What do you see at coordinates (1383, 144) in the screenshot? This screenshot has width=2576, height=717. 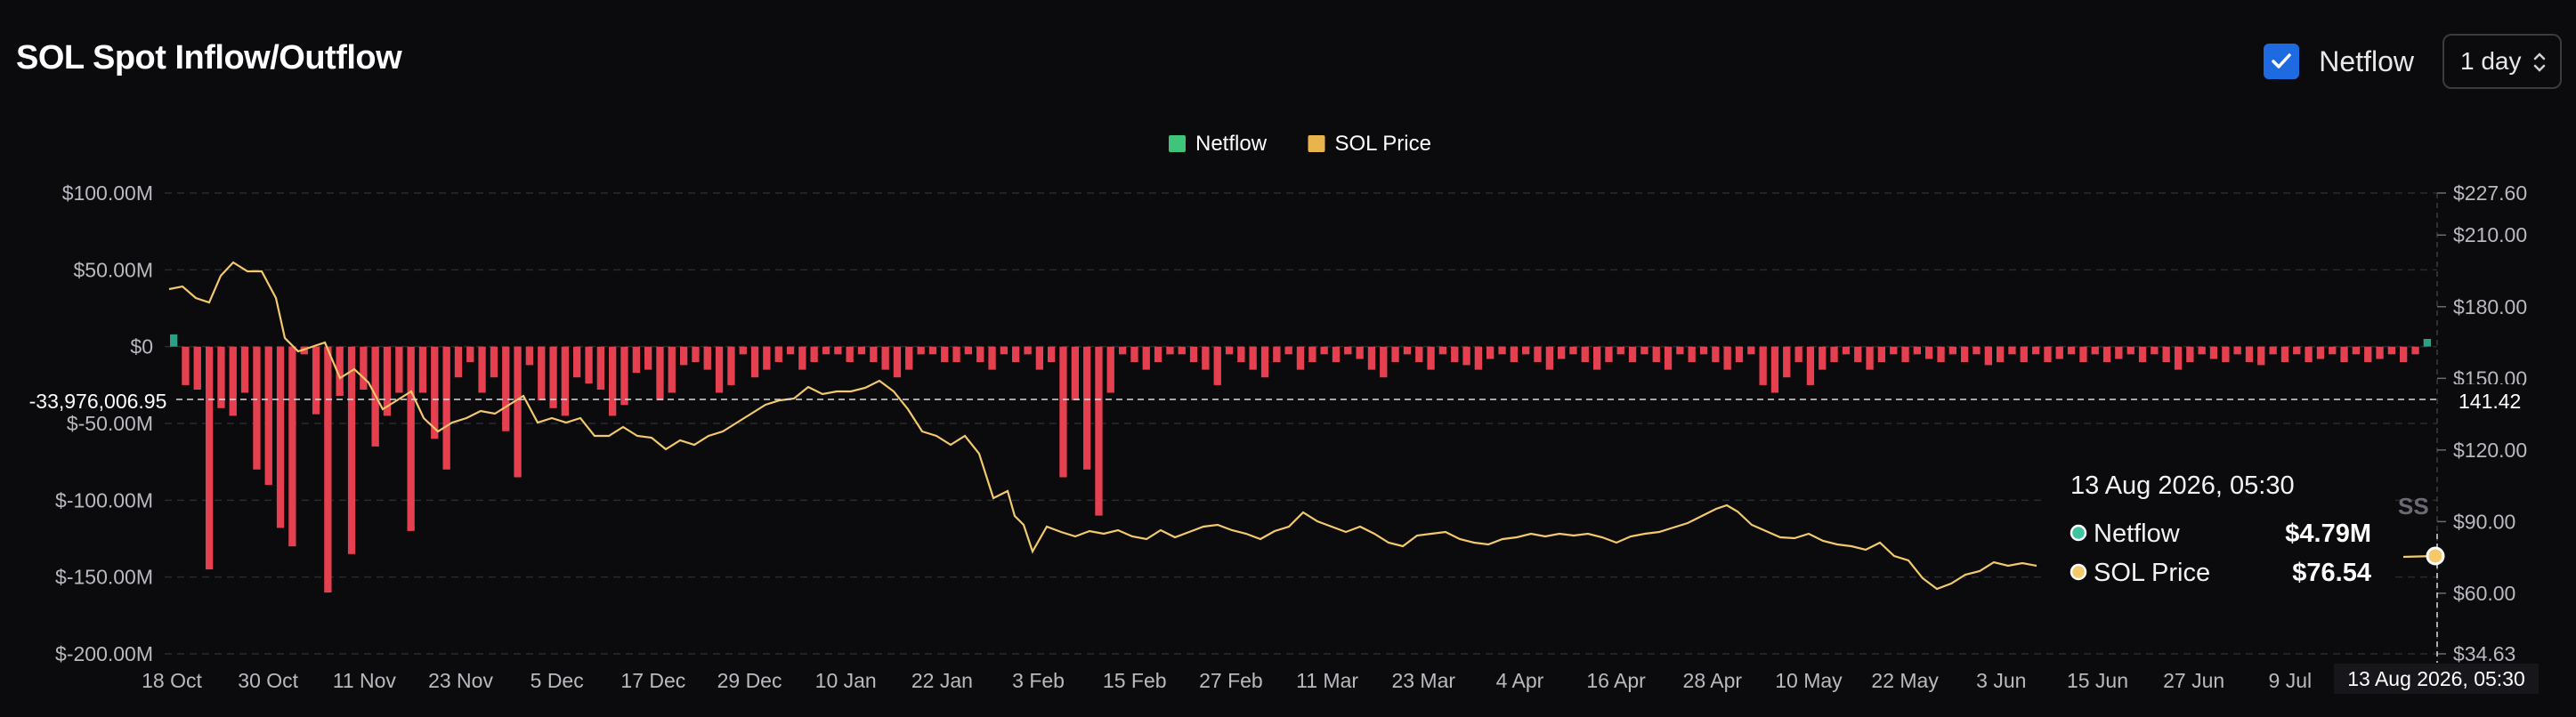 I see `legend-label-sol-price: SOL Price` at bounding box center [1383, 144].